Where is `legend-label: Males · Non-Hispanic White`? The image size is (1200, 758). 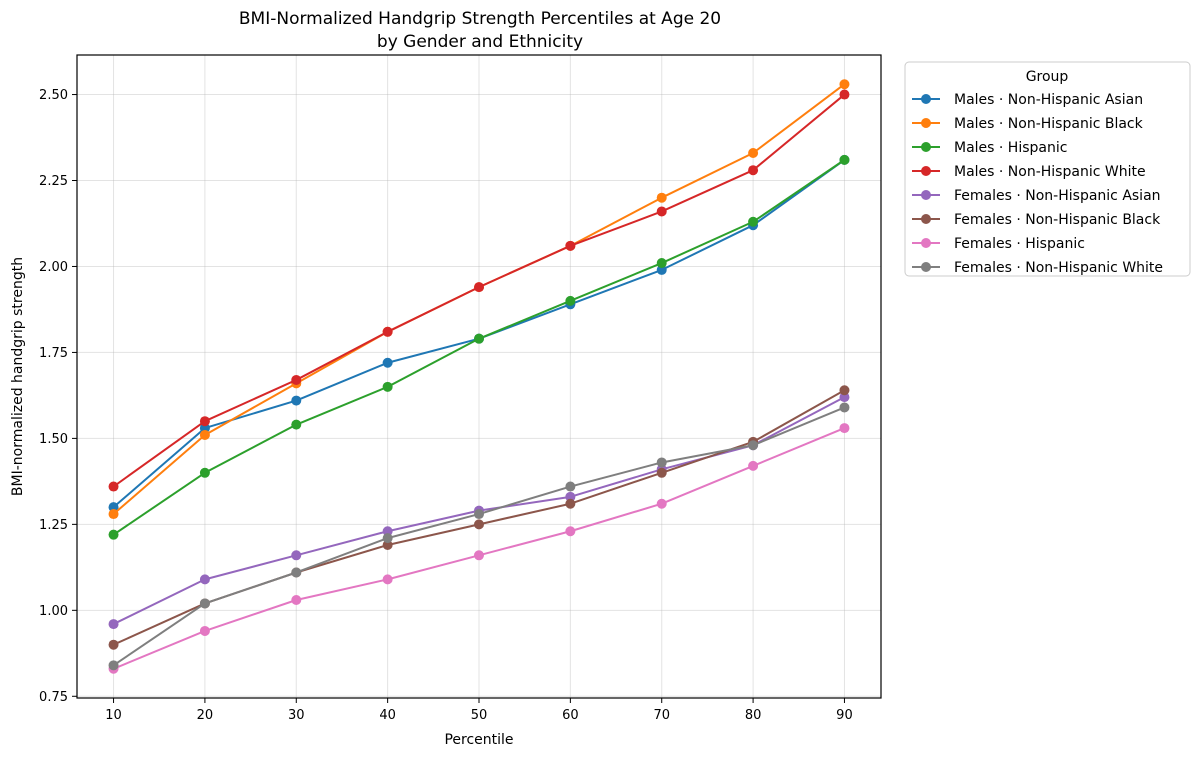 legend-label: Males · Non-Hispanic White is located at coordinates (1050, 172).